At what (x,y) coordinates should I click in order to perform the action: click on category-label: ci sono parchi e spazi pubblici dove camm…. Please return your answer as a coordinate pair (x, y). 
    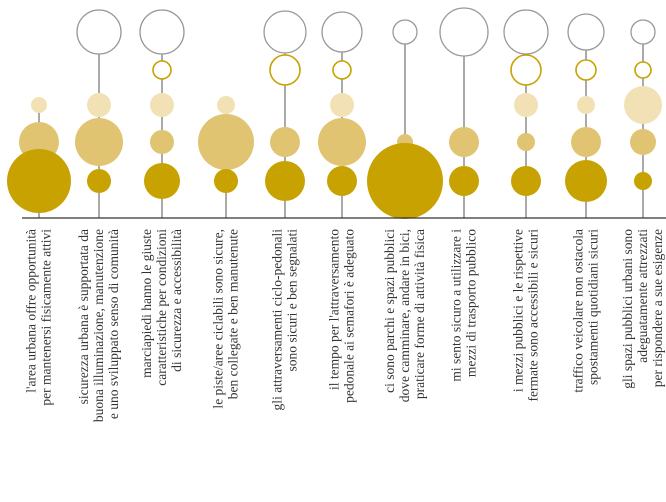
    Looking at the image, I should click on (404, 315).